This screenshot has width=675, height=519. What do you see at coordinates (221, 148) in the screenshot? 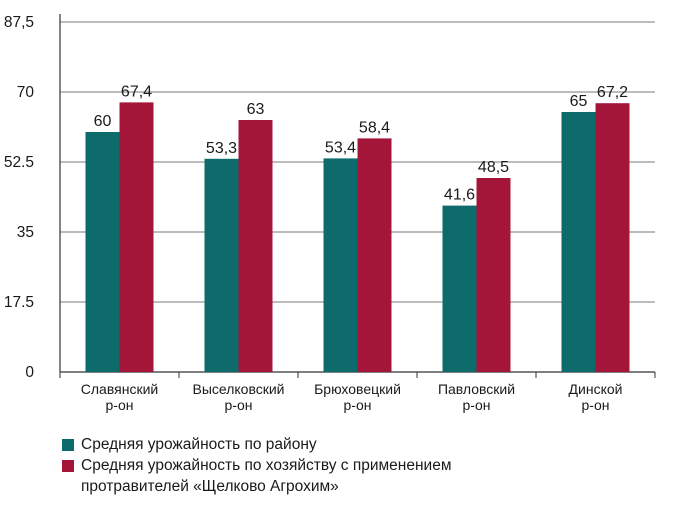
I see `data-label: 53,3` at bounding box center [221, 148].